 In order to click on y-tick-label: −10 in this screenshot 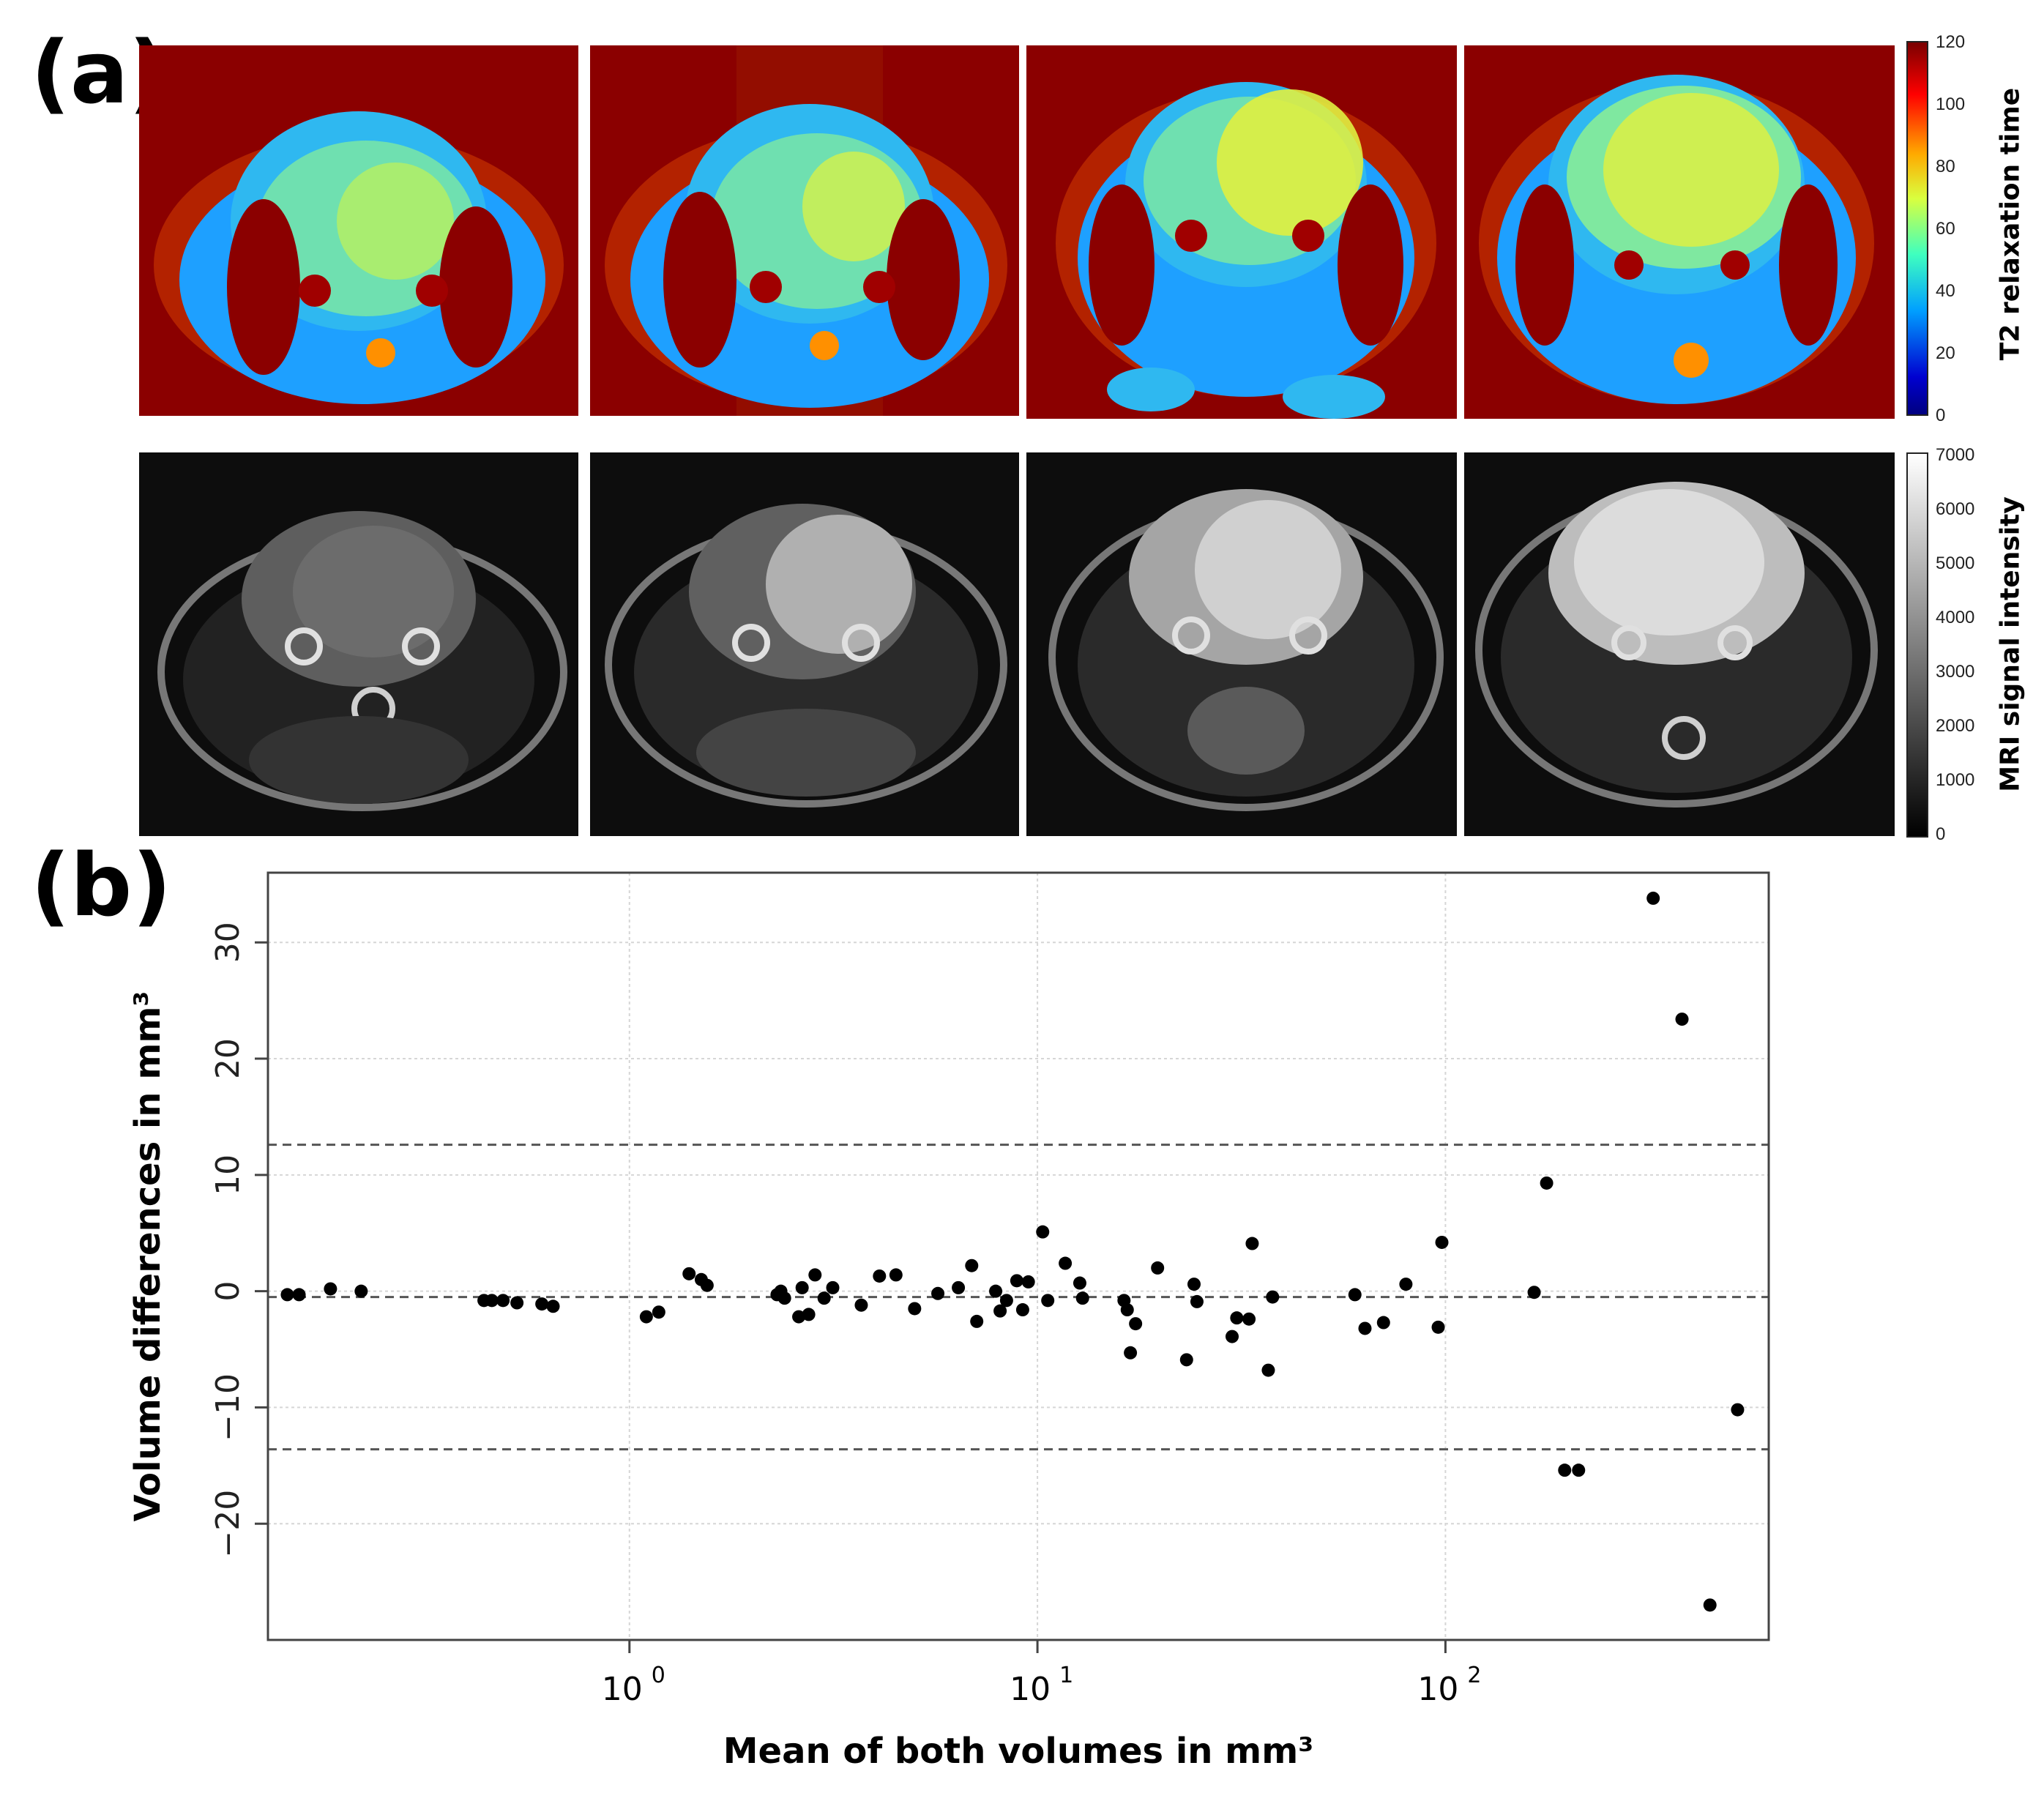, I will do `click(228, 1407)`.